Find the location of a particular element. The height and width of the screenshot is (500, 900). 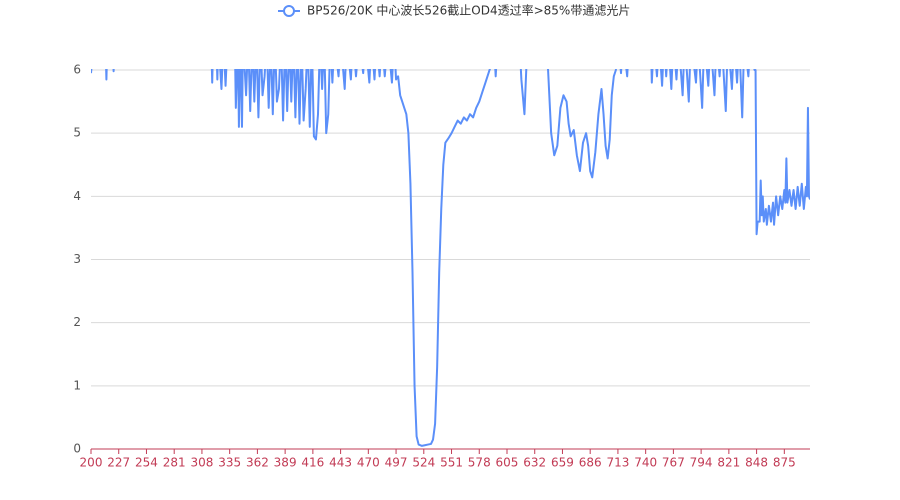

y-tick-label: 2 is located at coordinates (77, 322).